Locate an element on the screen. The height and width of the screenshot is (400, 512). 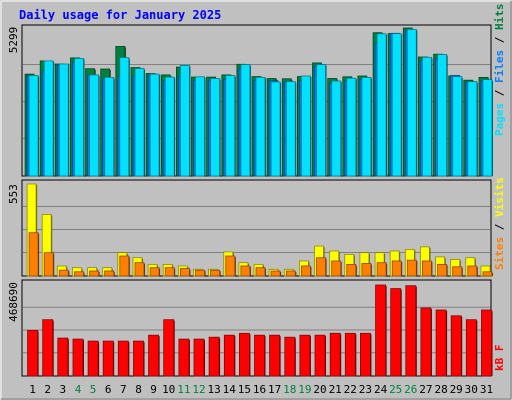
x-tick-label: 25 is located at coordinates (395, 389).